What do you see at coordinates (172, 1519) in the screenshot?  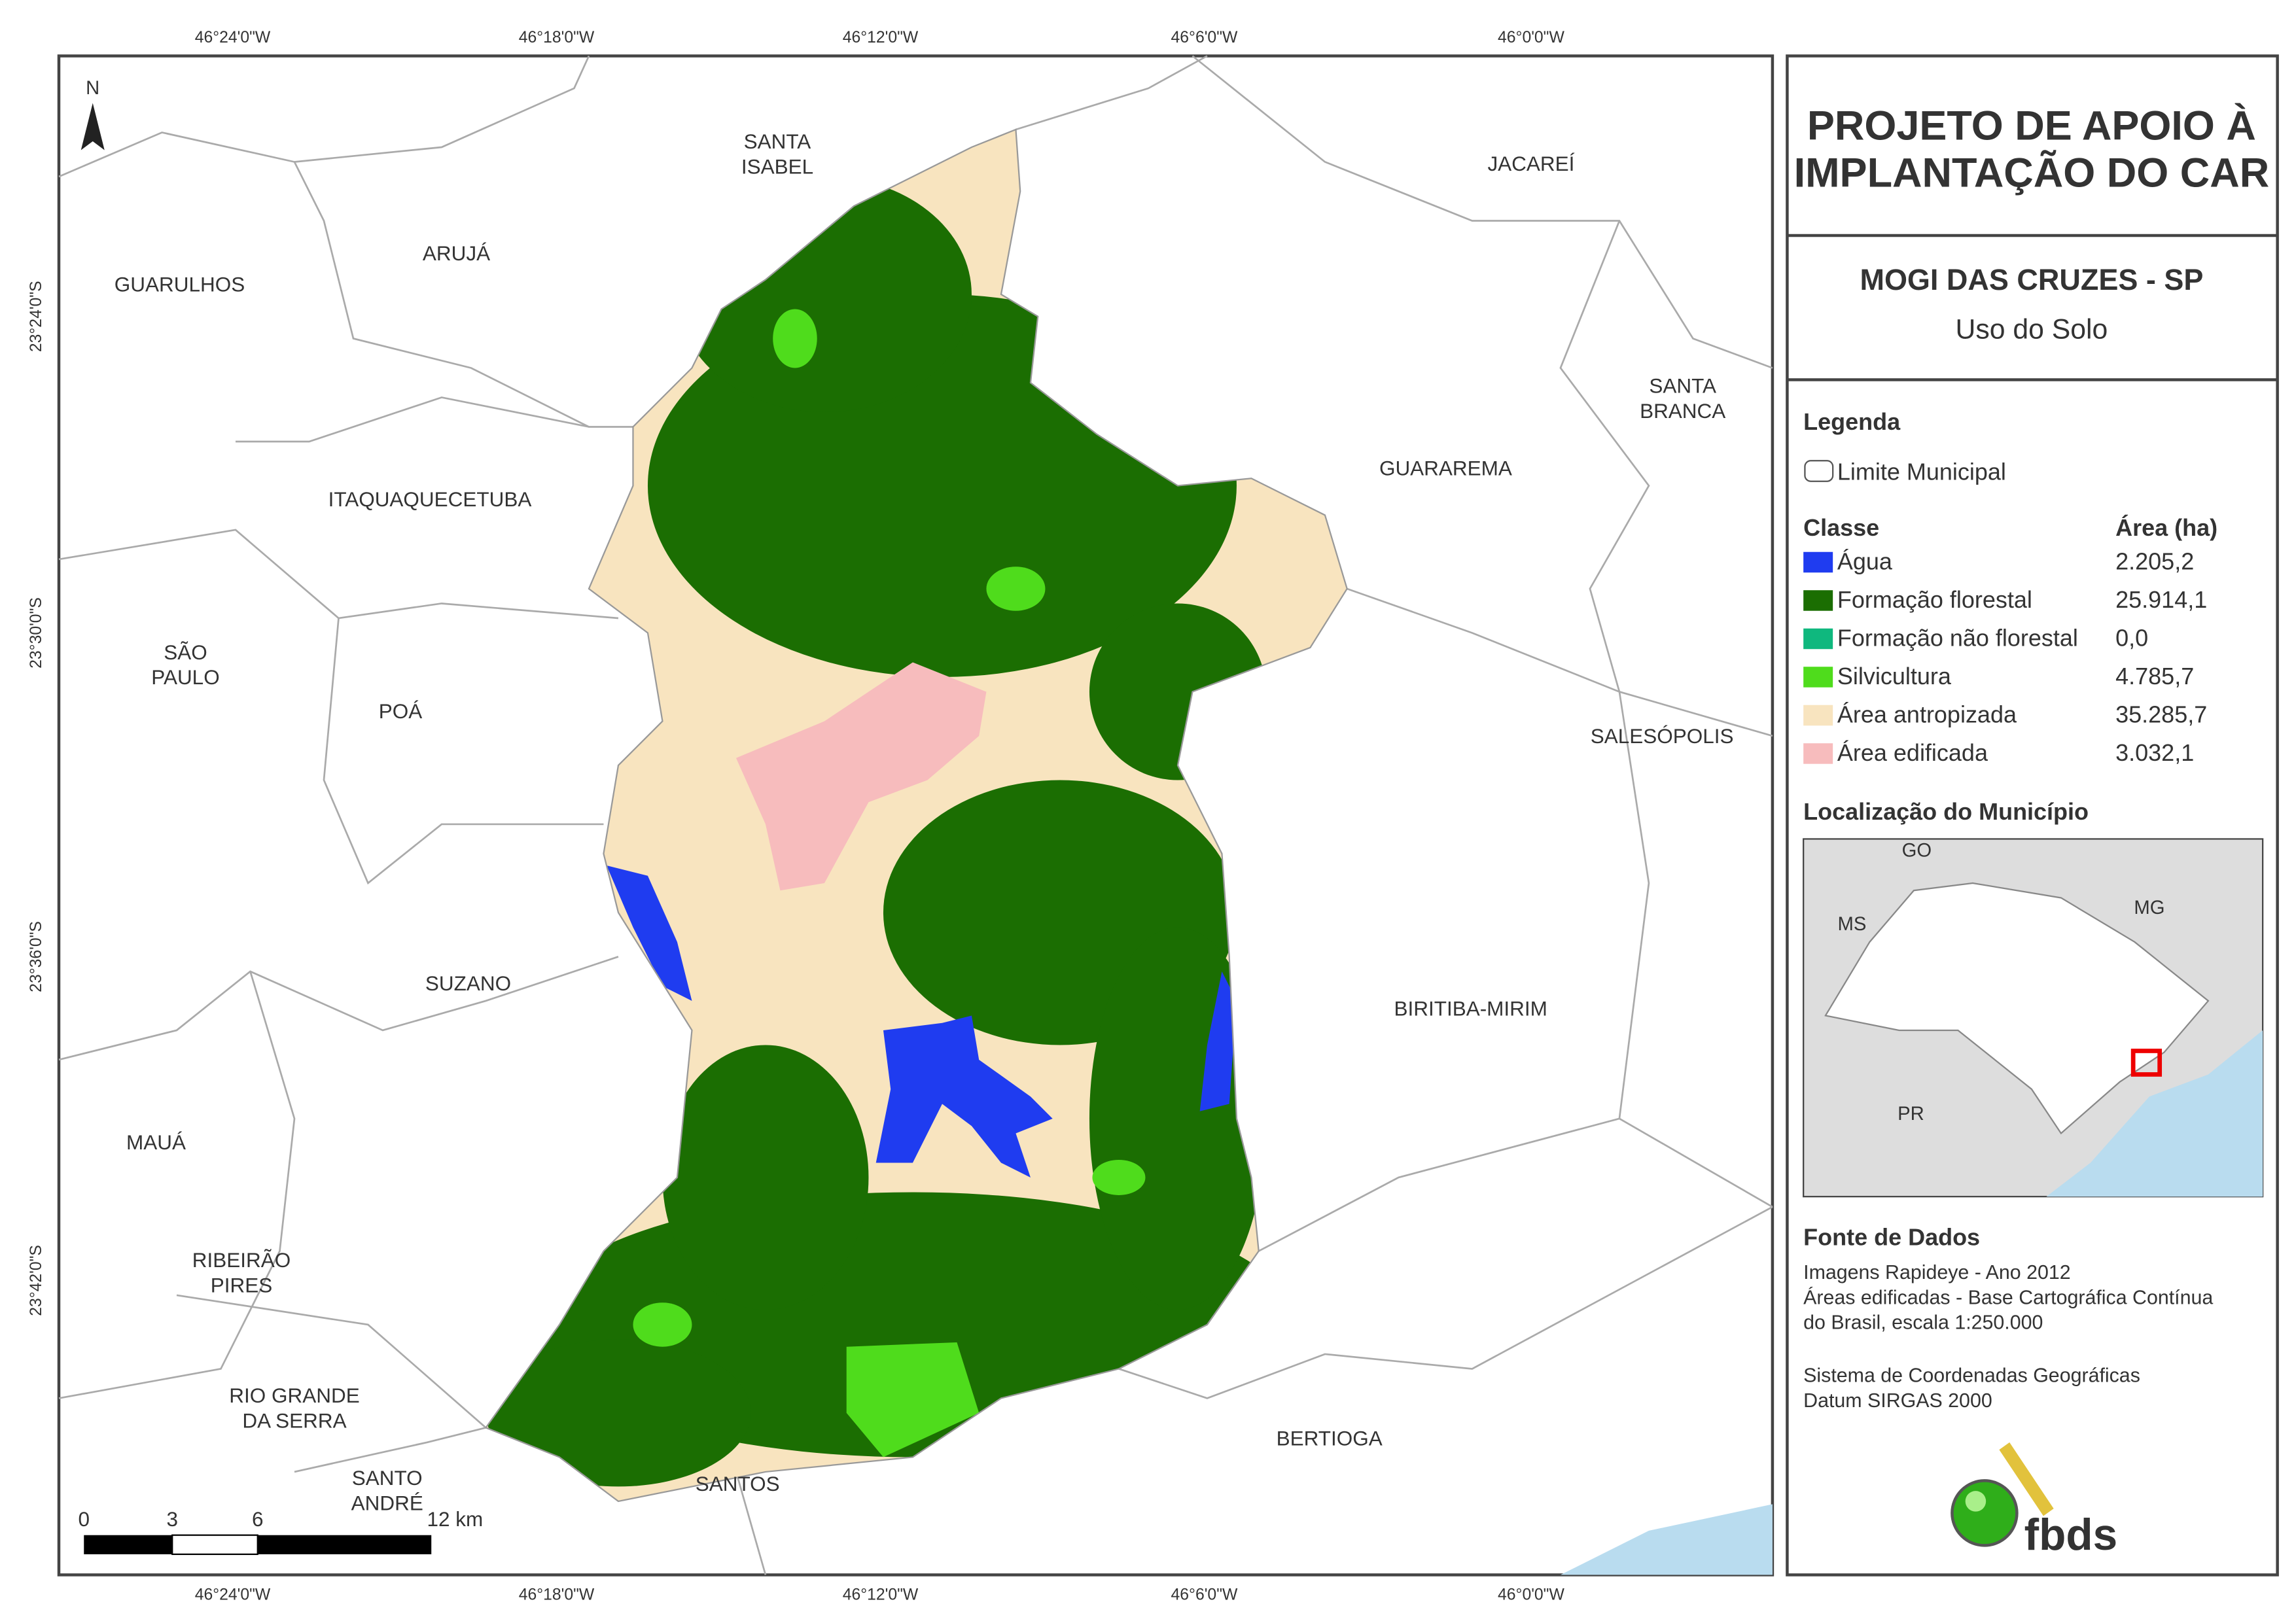 I see `scale-label: 3` at bounding box center [172, 1519].